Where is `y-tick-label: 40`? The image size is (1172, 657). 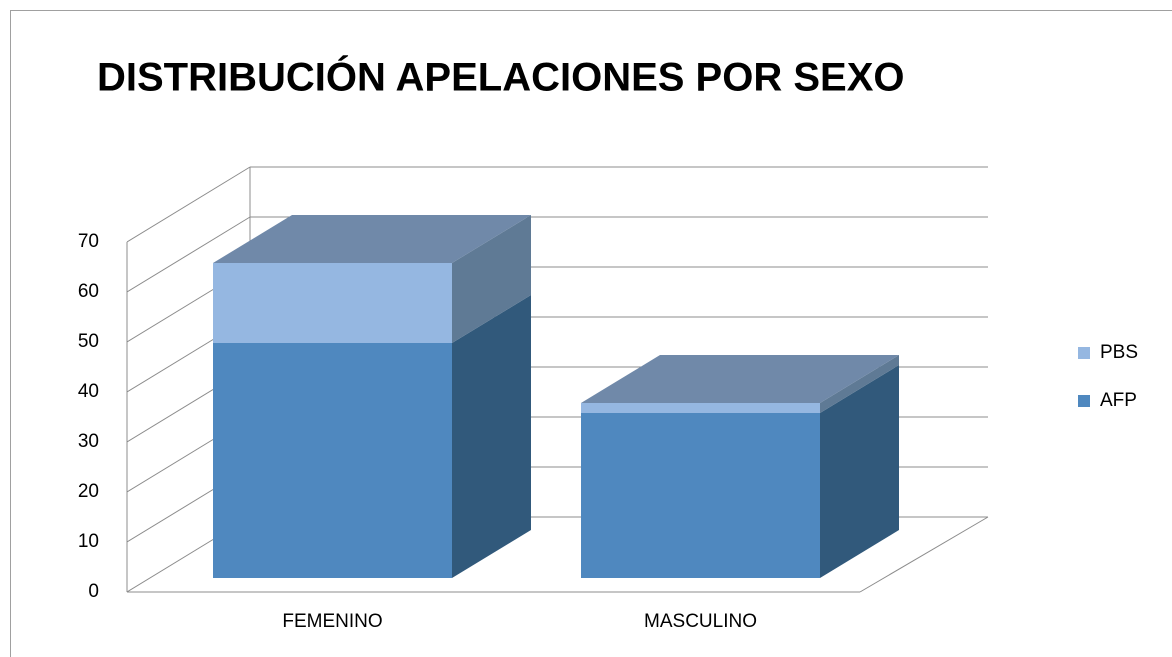
y-tick-label: 40 is located at coordinates (88, 391).